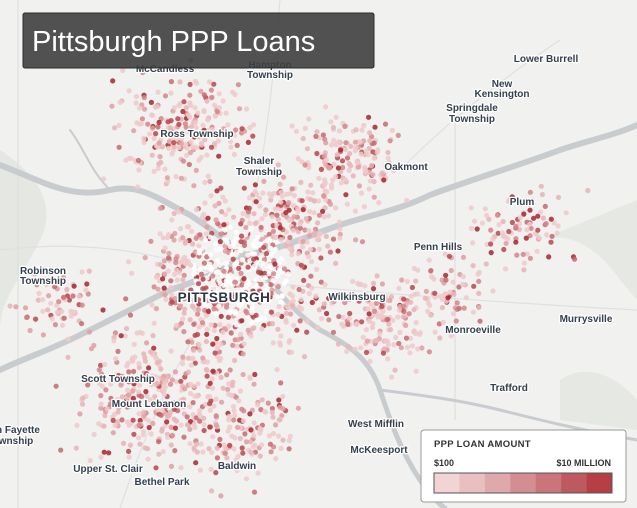  I want to click on green-area, so click(23, 240).